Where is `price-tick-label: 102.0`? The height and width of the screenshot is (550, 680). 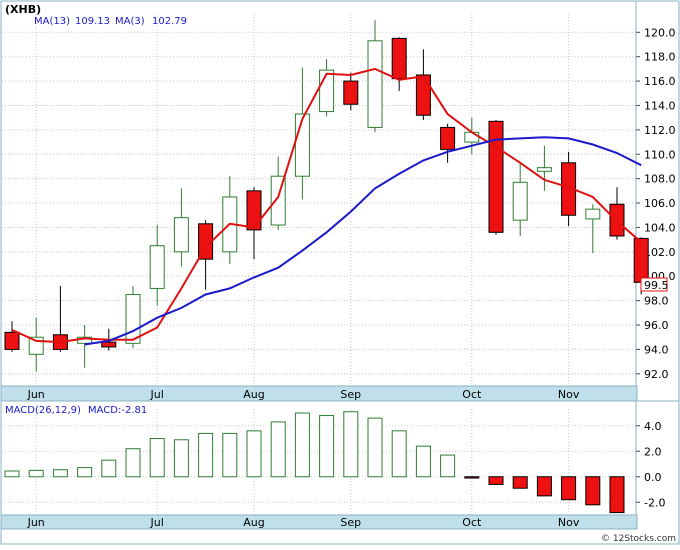 price-tick-label: 102.0 is located at coordinates (660, 252).